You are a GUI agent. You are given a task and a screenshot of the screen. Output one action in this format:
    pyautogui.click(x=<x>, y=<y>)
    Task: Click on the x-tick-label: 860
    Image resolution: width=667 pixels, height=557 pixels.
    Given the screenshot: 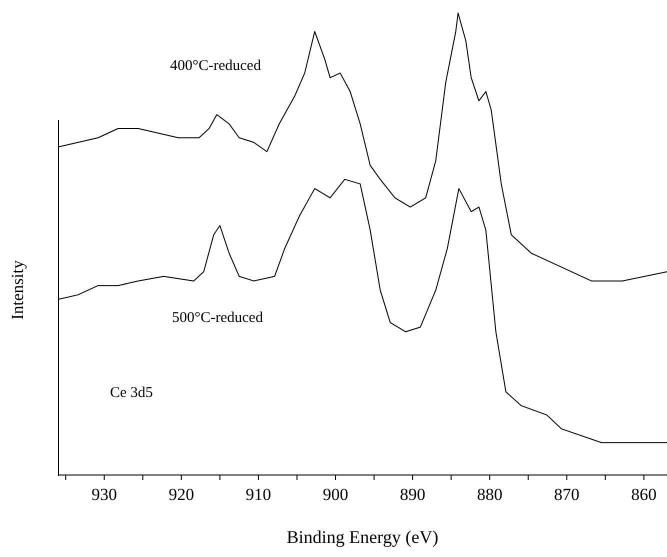 What is the action you would take?
    pyautogui.click(x=644, y=494)
    